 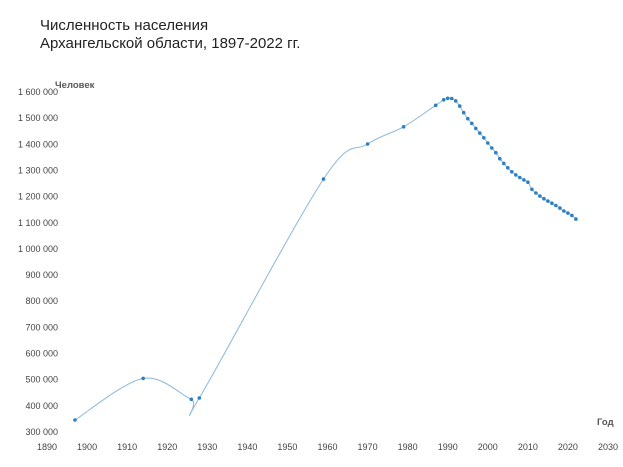 What do you see at coordinates (287, 447) in the screenshot?
I see `x-tick-label: 1950` at bounding box center [287, 447].